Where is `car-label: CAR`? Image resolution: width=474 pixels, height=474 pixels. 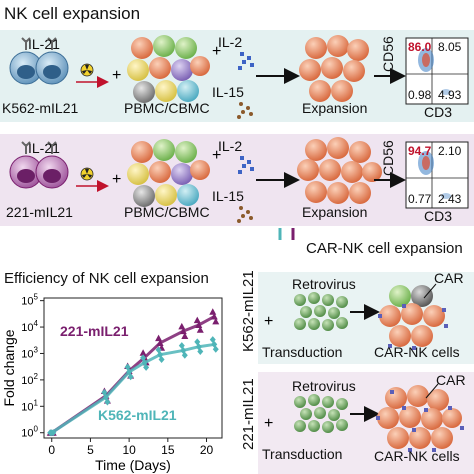 car-label: CAR is located at coordinates (449, 278).